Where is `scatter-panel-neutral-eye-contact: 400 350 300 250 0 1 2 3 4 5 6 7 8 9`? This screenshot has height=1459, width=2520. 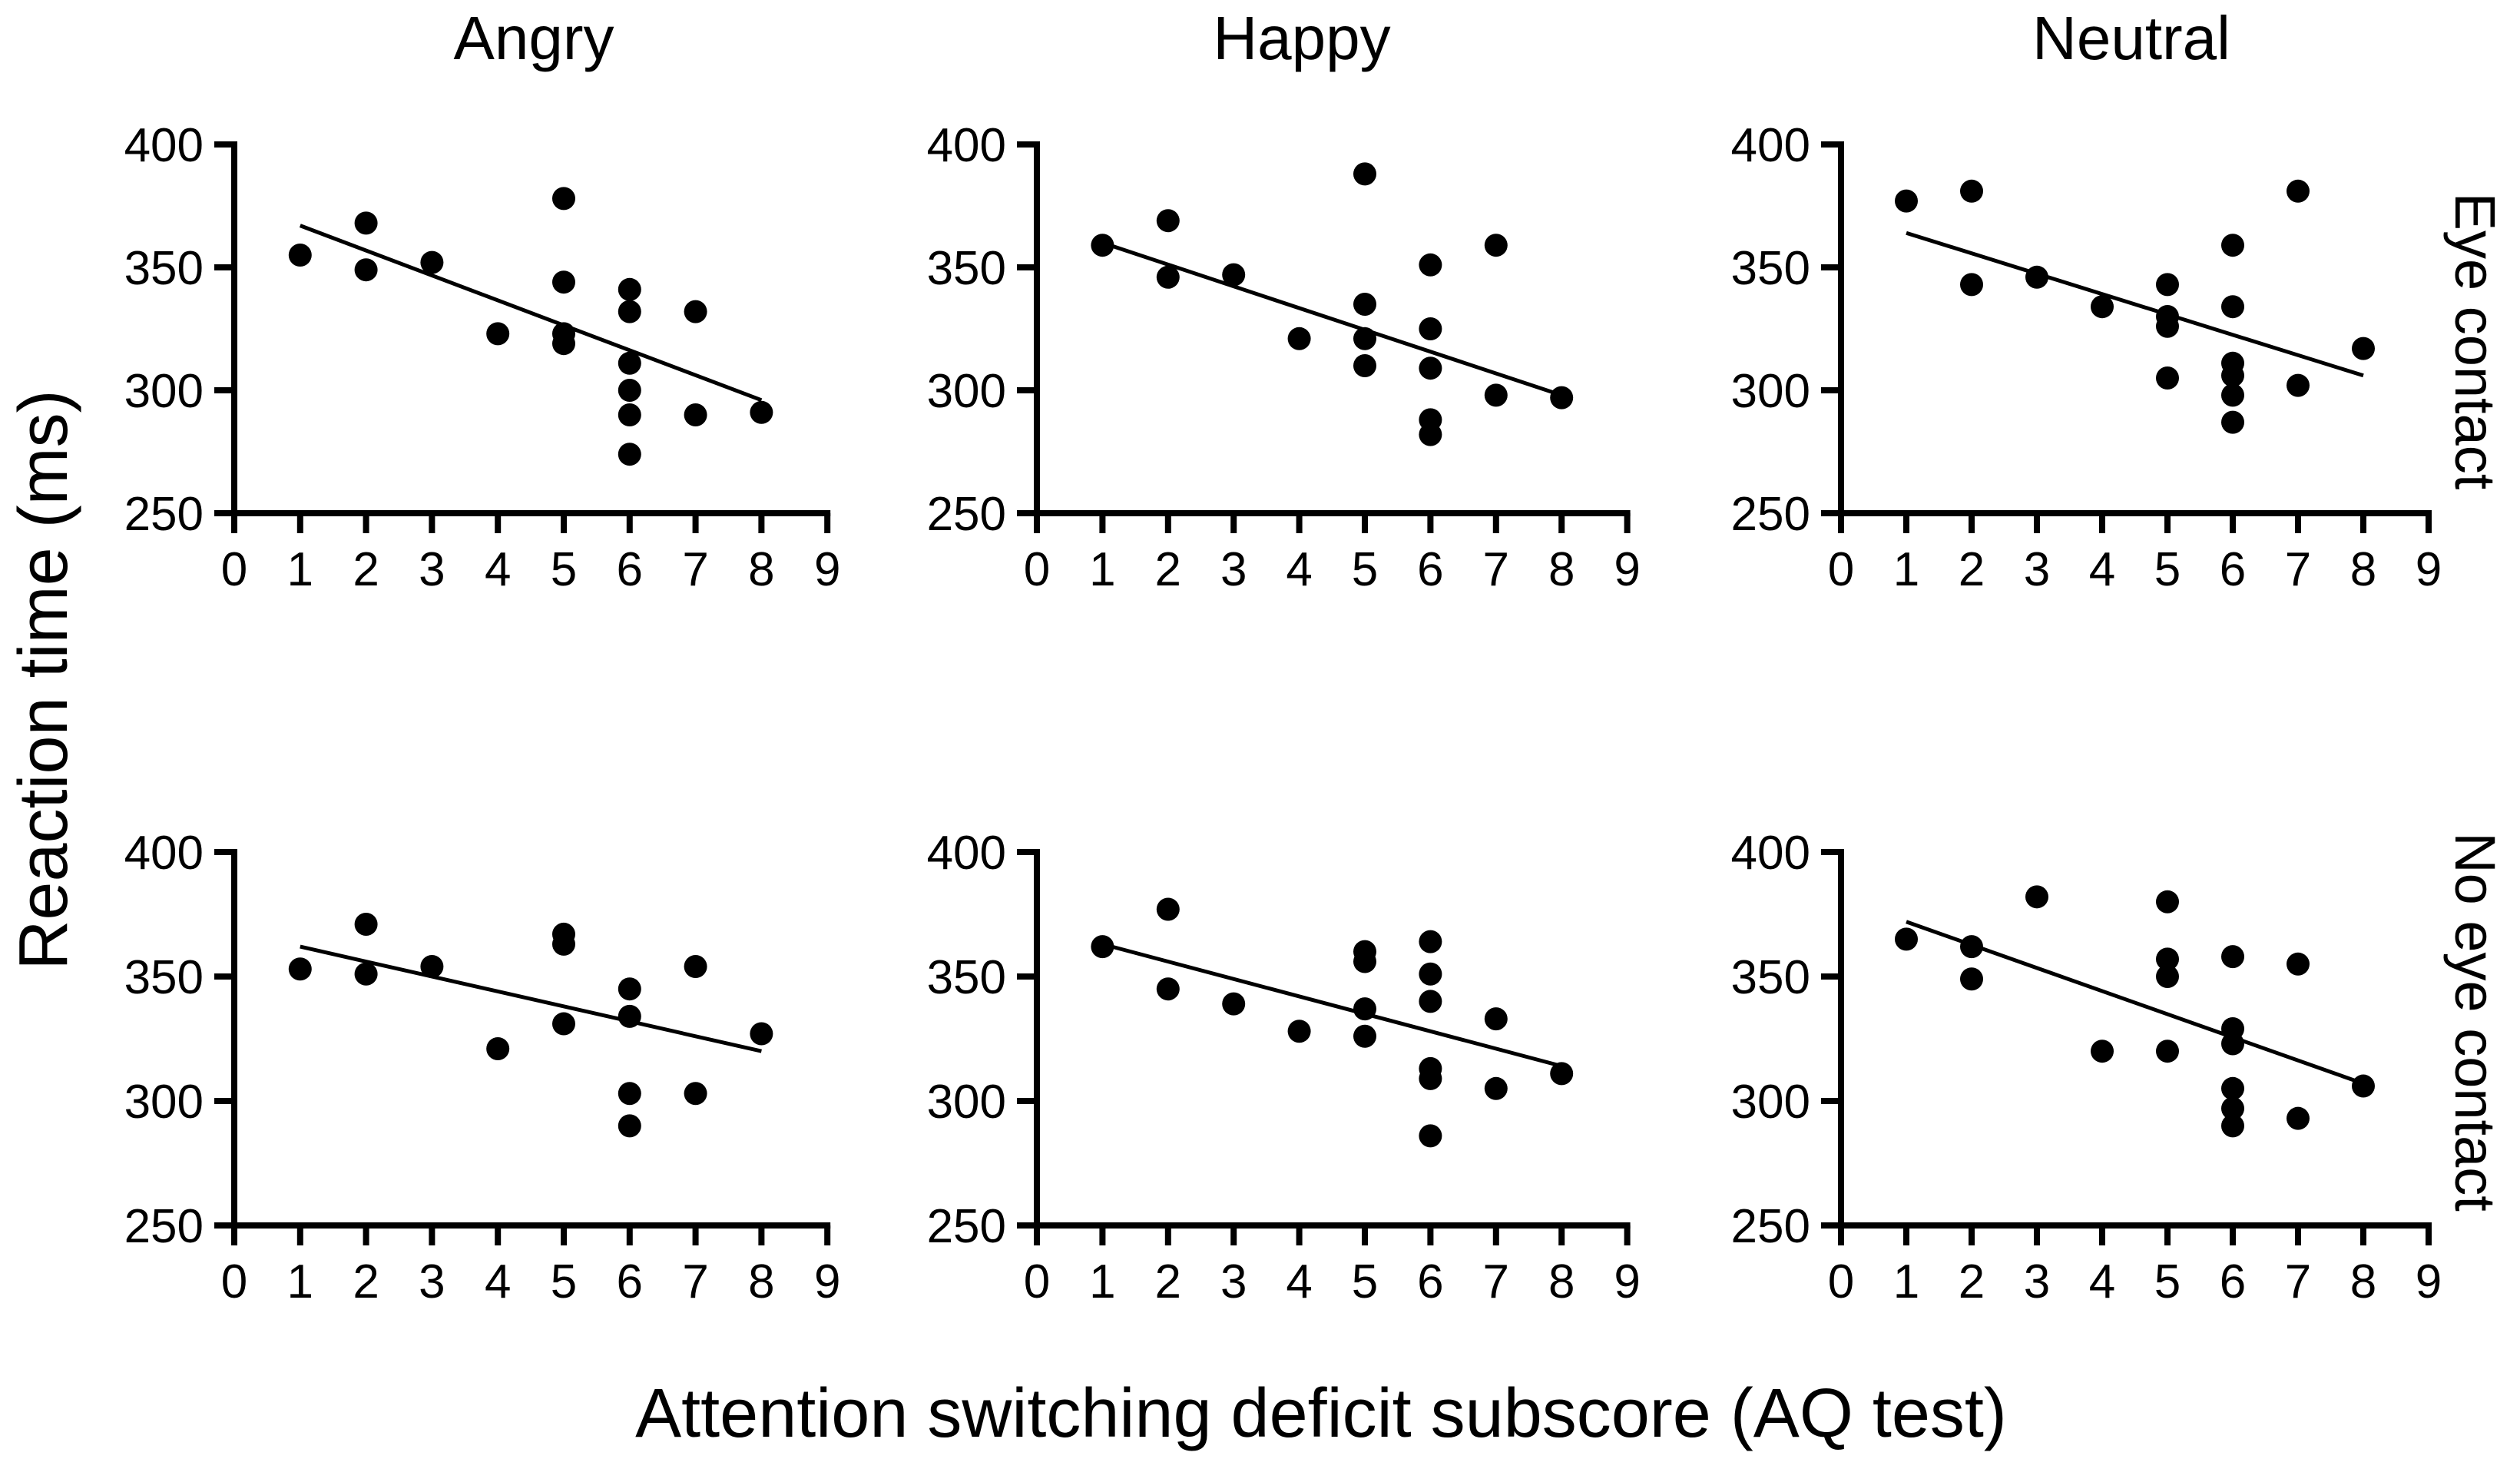
scatter-panel-neutral-eye-contact: 400 350 300 250 0 1 2 3 4 5 6 7 8 9 is located at coordinates (2086, 357).